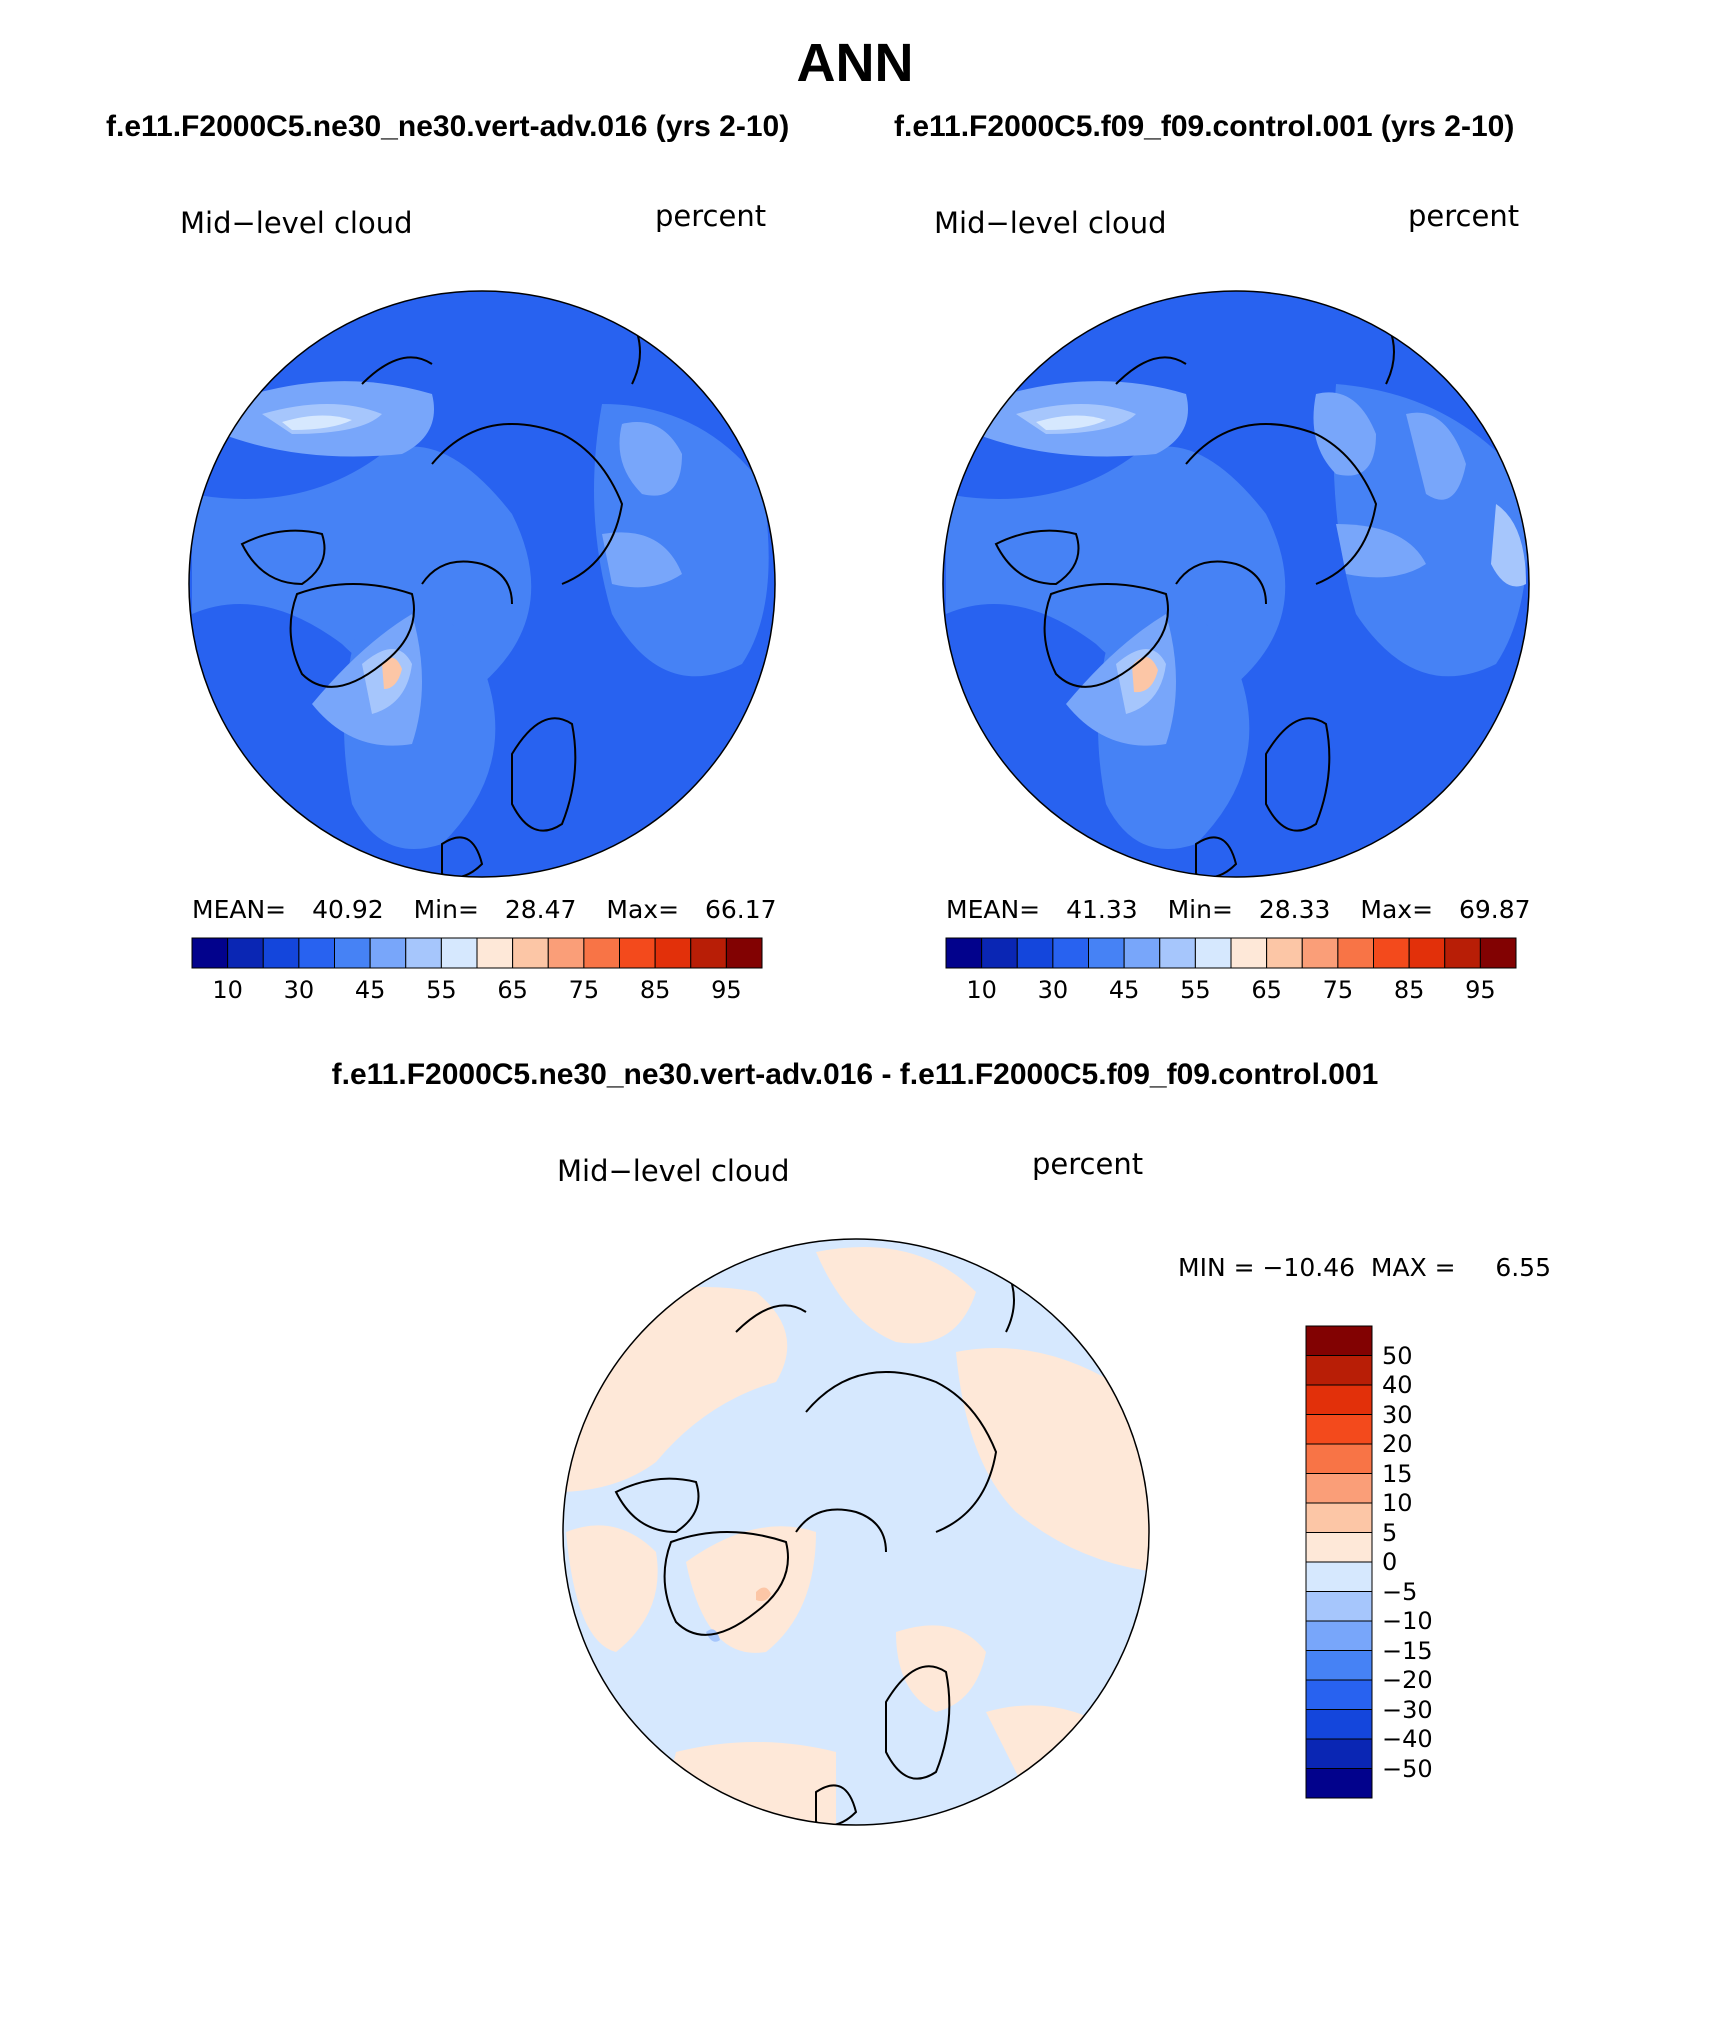 Image resolution: width=1710 pixels, height=2033 pixels. I want to click on legend-tick-label: 50, so click(1397, 1355).